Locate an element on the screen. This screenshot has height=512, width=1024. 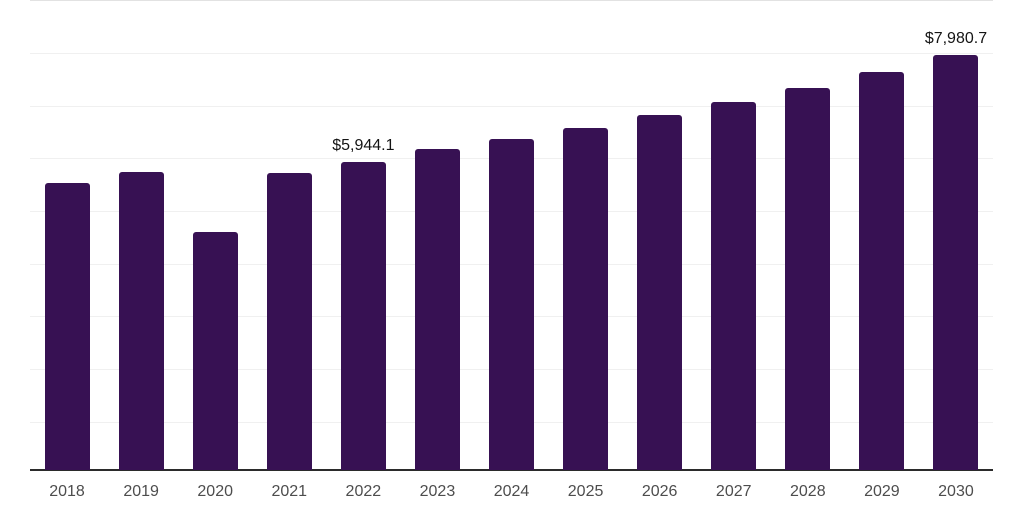
bar-2020 is located at coordinates (215, 350).